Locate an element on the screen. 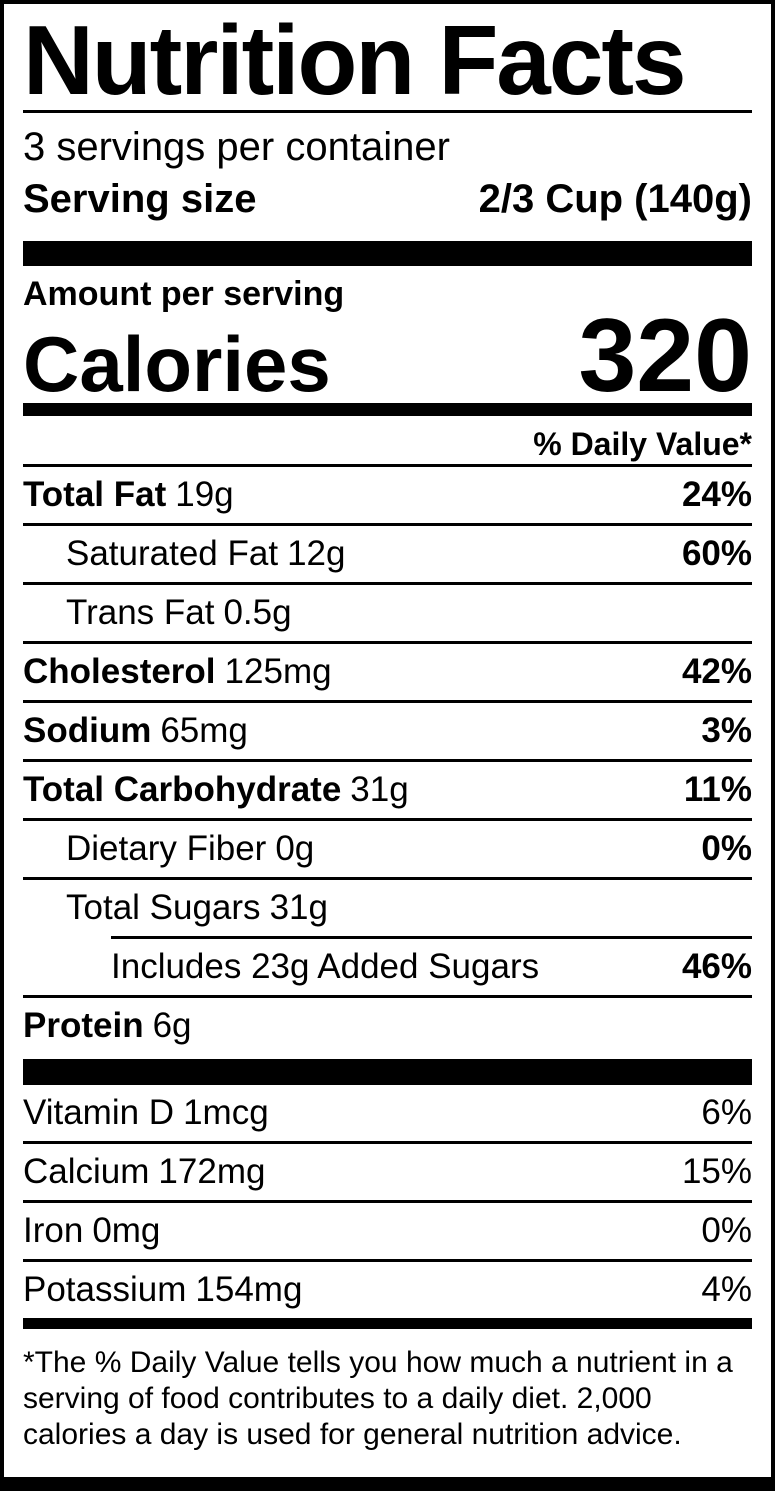 The height and width of the screenshot is (1491, 775). thick-bar-above-micronutrients is located at coordinates (387, 1072).